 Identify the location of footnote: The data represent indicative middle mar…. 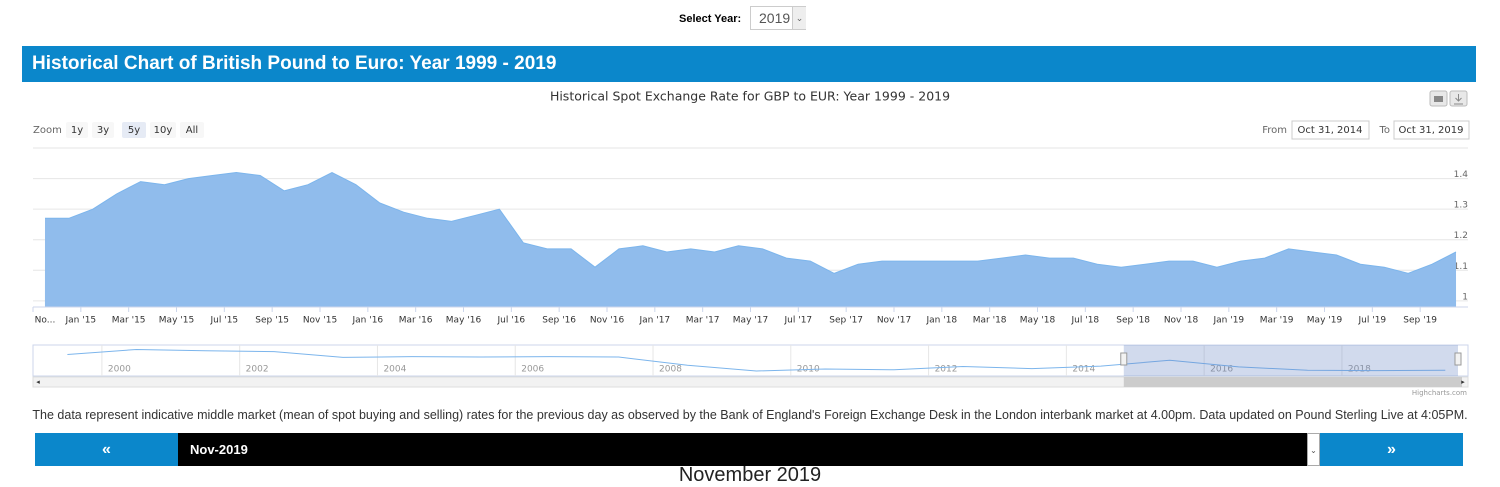
(750, 415).